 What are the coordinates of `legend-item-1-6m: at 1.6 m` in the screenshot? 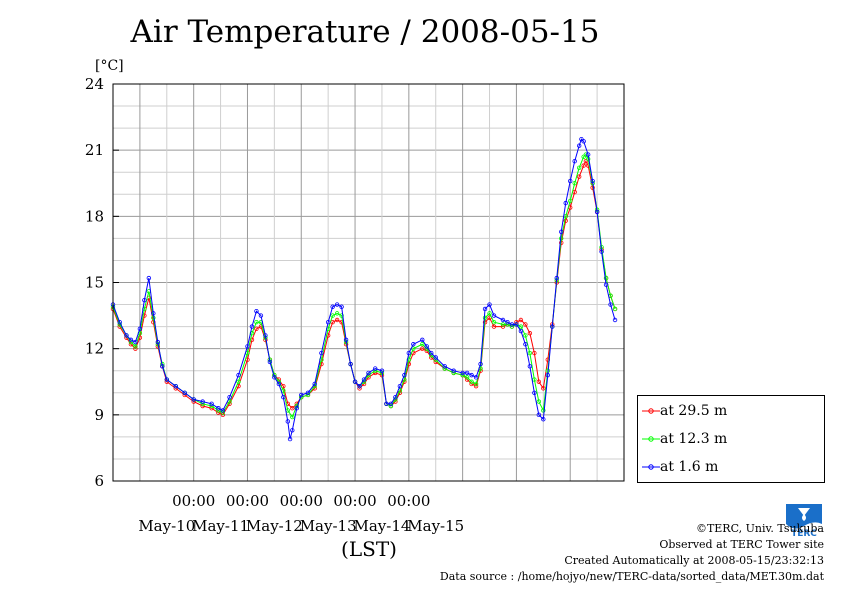 It's located at (731, 468).